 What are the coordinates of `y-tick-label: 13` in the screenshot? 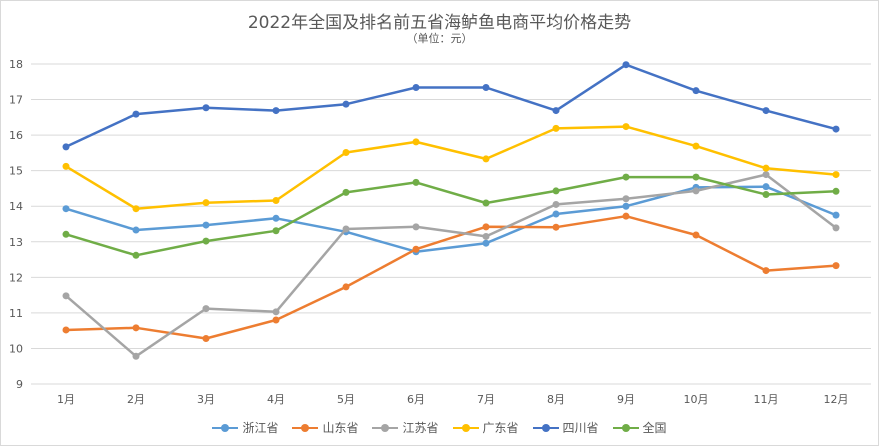 It's located at (16, 242).